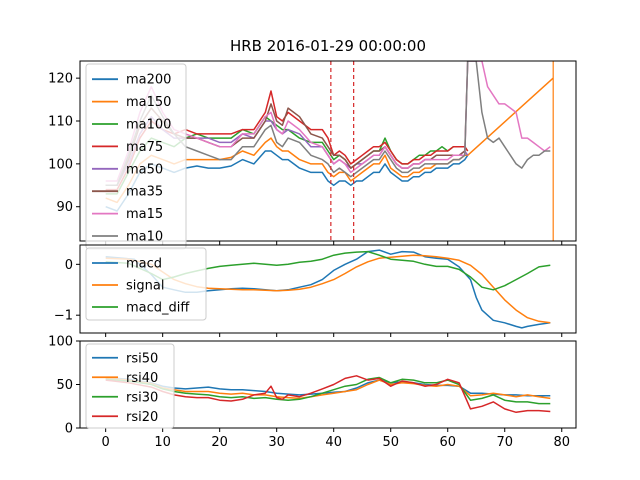 This screenshot has height=480, width=640. What do you see at coordinates (328, 46) in the screenshot?
I see `chart-title: HRB 2016-01-29 00:00:00` at bounding box center [328, 46].